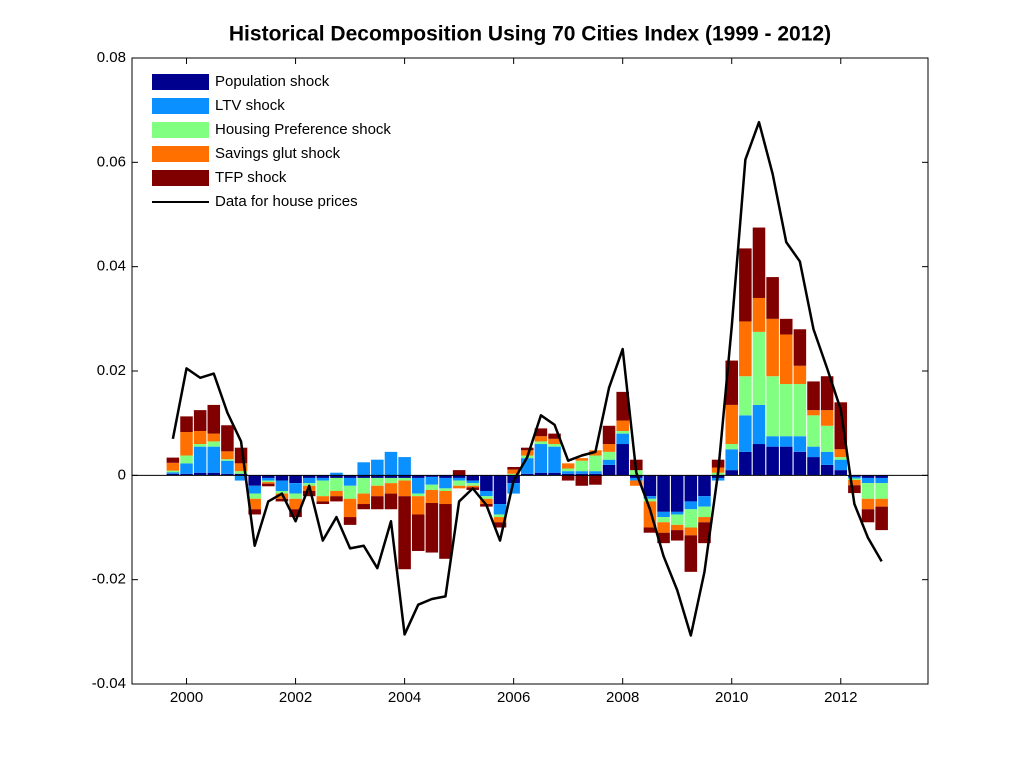 The image size is (1024, 768). What do you see at coordinates (111, 57) in the screenshot?
I see `y-tick-label: 0.08` at bounding box center [111, 57].